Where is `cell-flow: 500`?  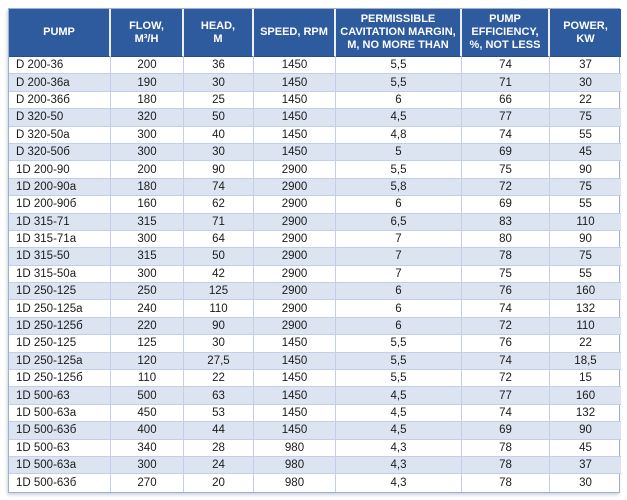
cell-flow: 500 is located at coordinates (147, 396).